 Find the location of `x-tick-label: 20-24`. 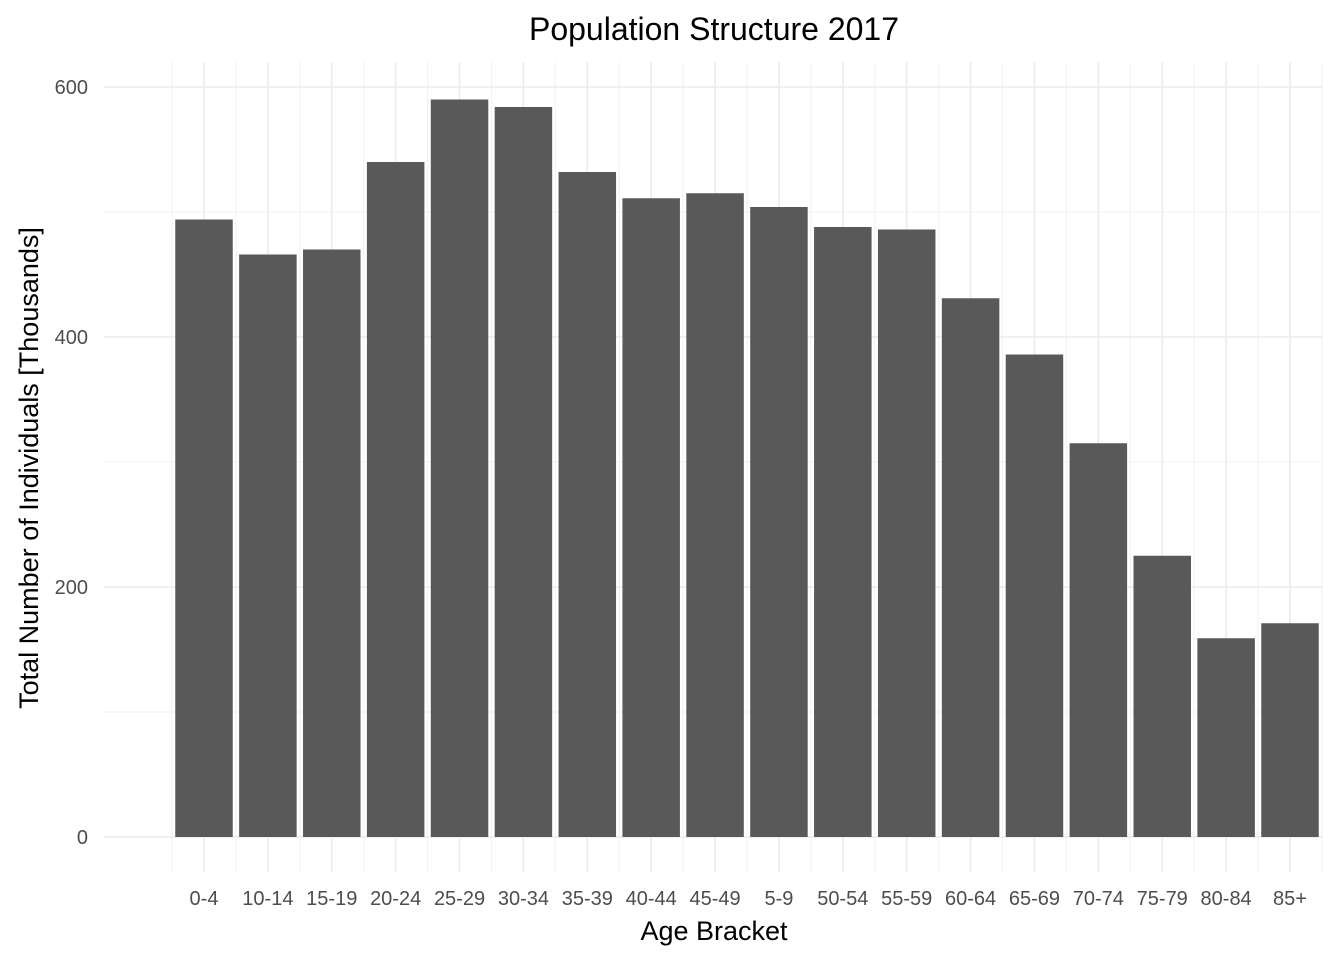

x-tick-label: 20-24 is located at coordinates (395, 899).